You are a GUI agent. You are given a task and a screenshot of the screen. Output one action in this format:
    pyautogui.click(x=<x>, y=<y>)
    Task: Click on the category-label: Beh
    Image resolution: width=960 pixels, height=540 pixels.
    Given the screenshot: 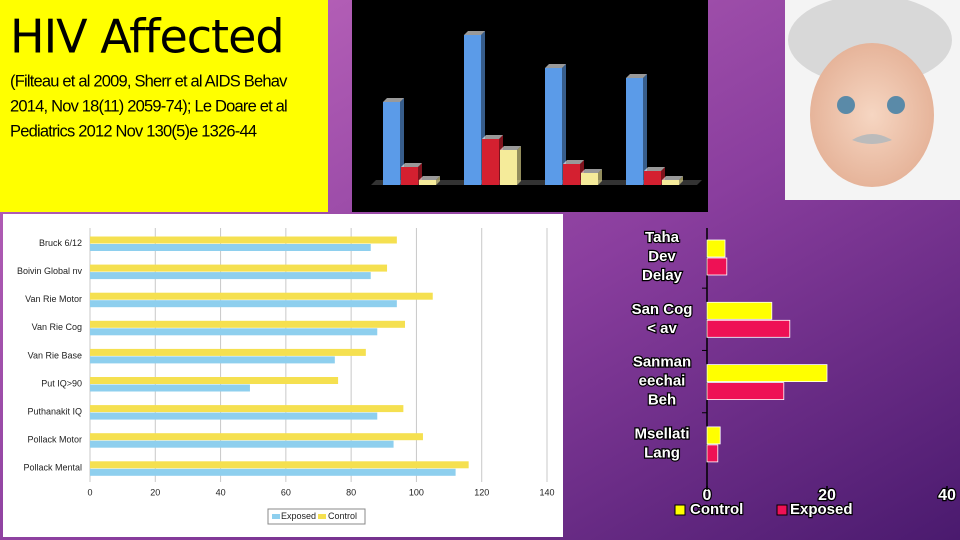 What is the action you would take?
    pyautogui.click(x=662, y=400)
    